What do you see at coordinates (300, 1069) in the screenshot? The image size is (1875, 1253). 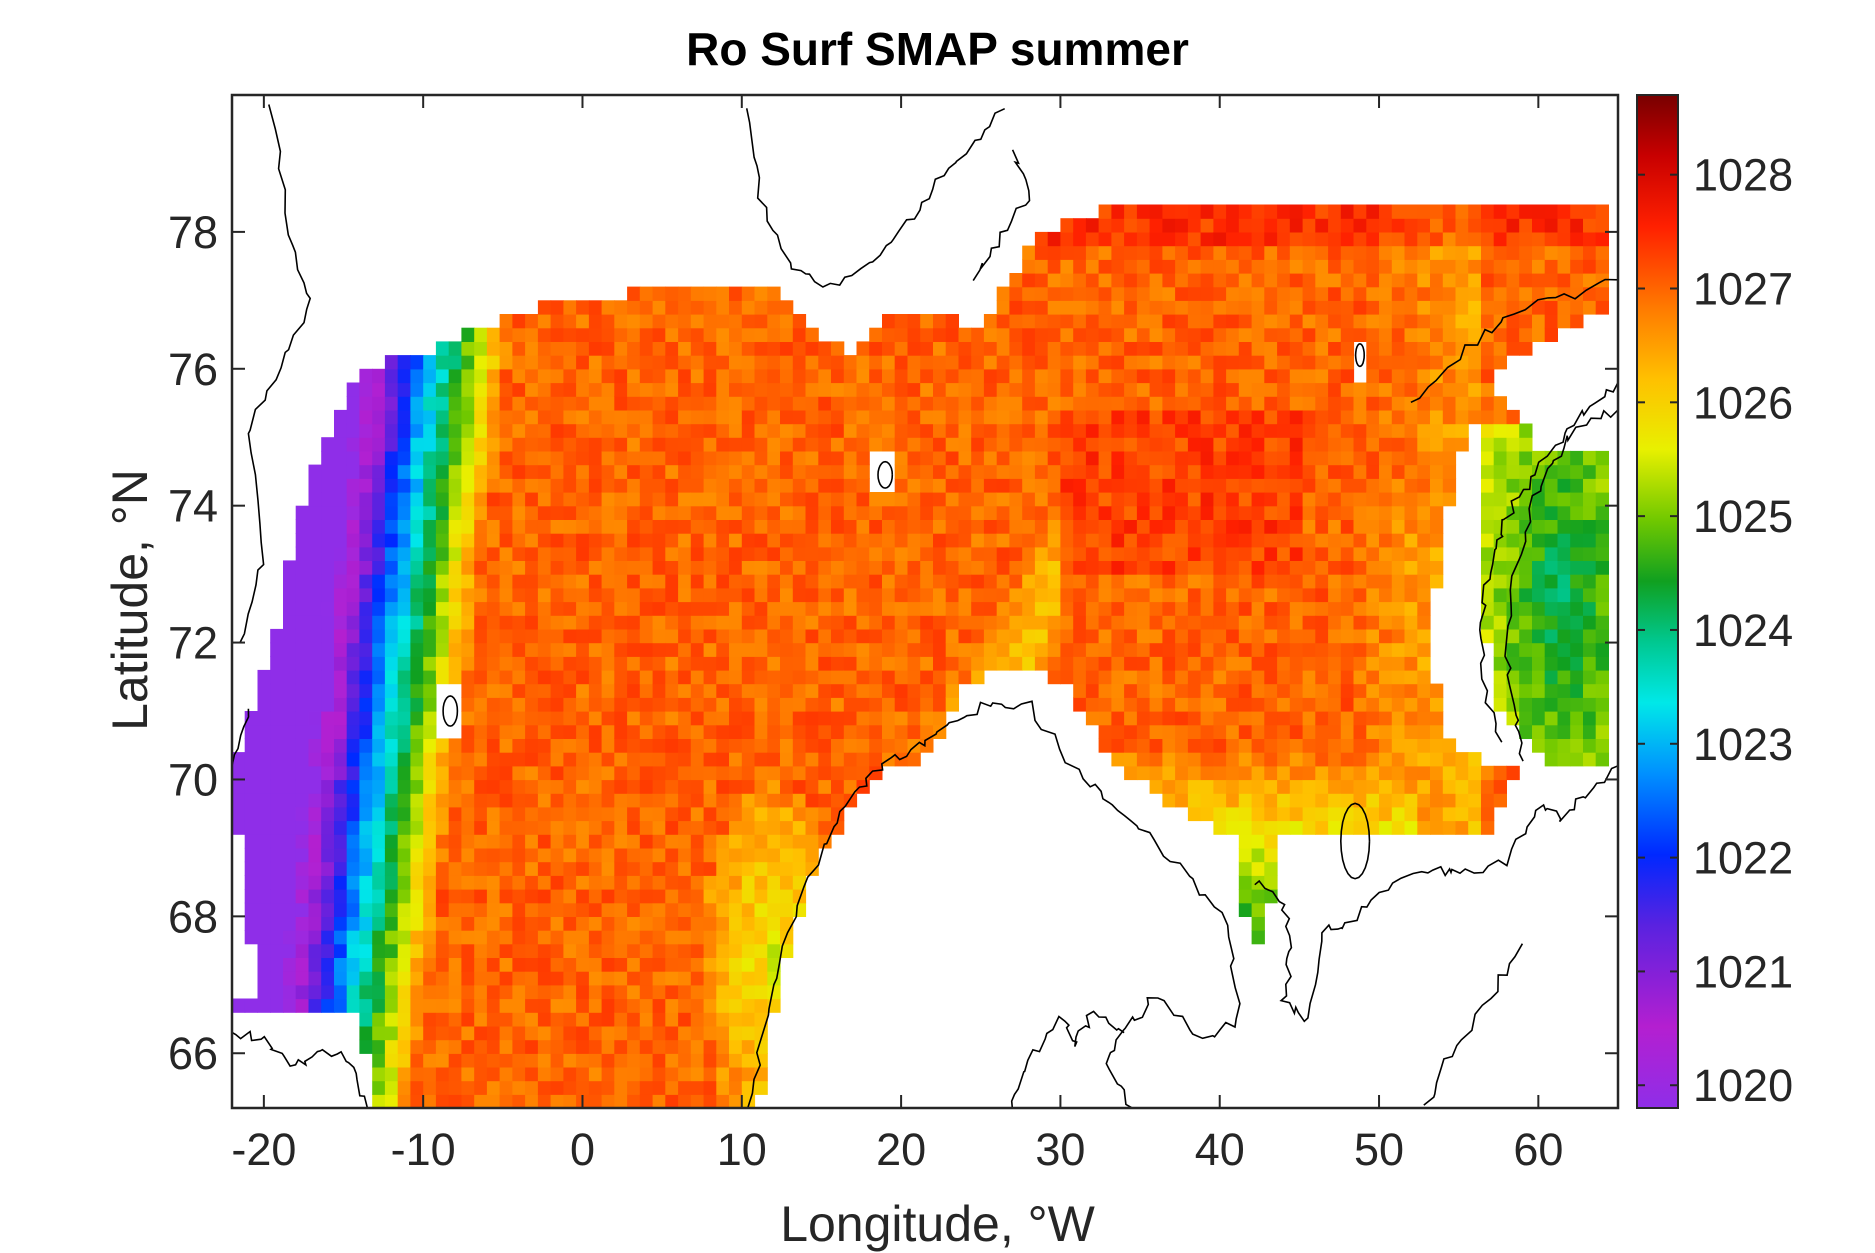 I see `coastline` at bounding box center [300, 1069].